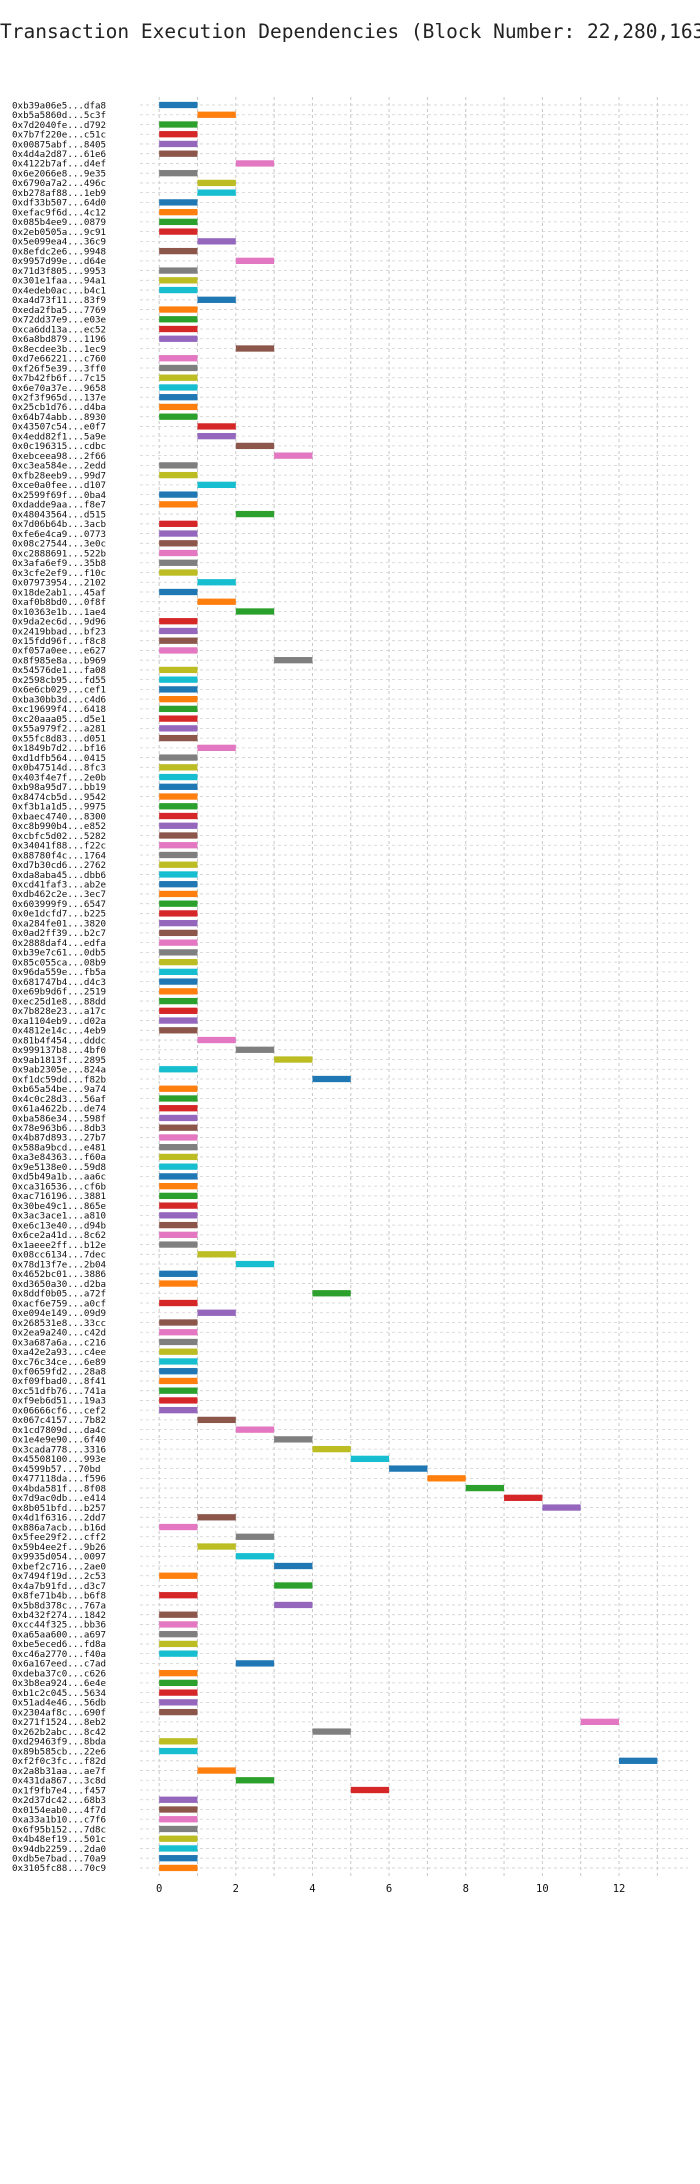 This screenshot has height=2184, width=700. I want to click on row-label: 0x1aeee2ff...b12e, so click(59, 1245).